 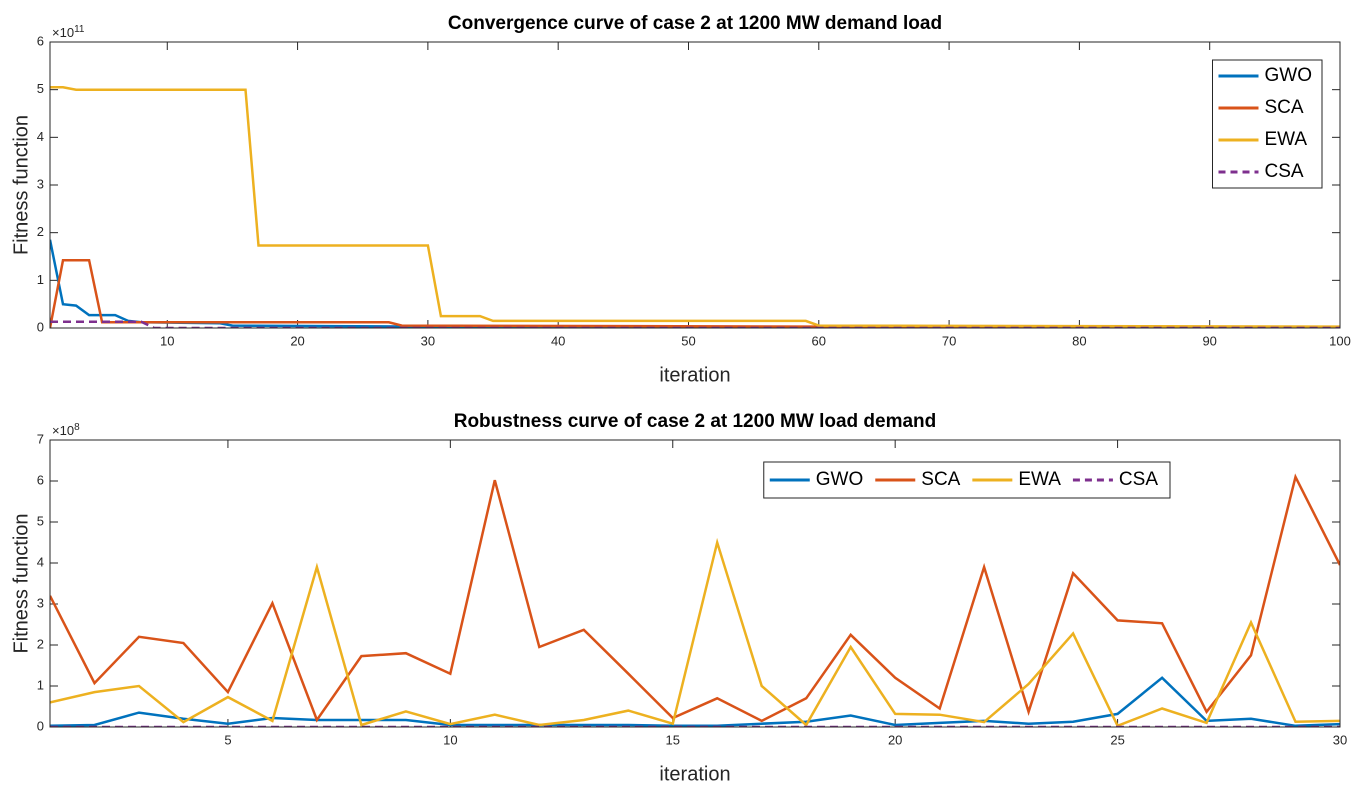 I want to click on x-tick-label: 90, so click(x=1209, y=340).